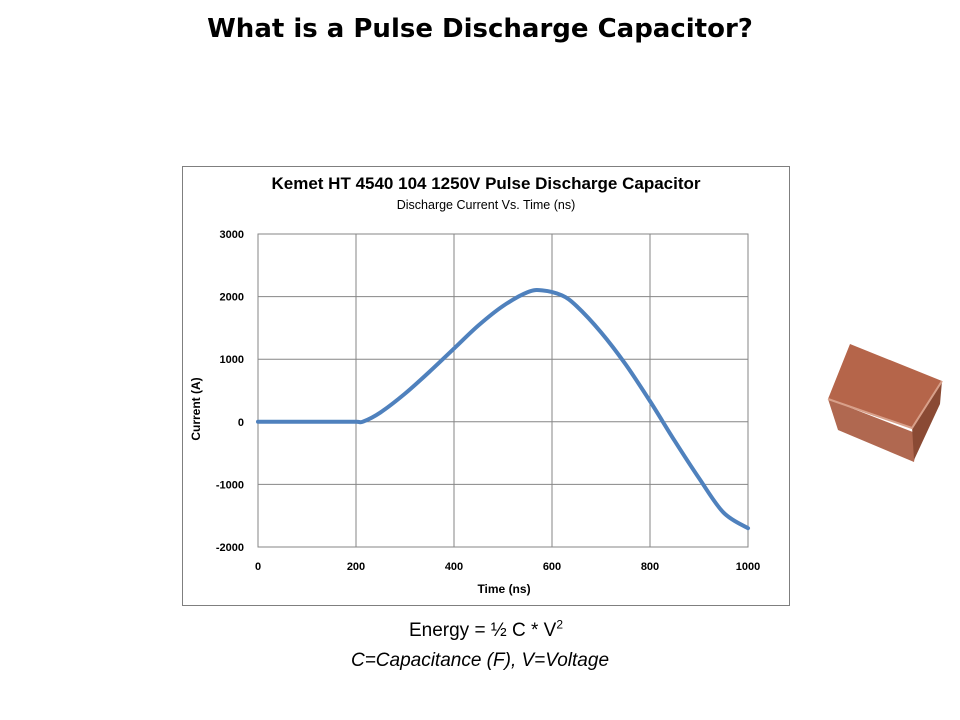  What do you see at coordinates (230, 548) in the screenshot?
I see `y-tick-label: -2000` at bounding box center [230, 548].